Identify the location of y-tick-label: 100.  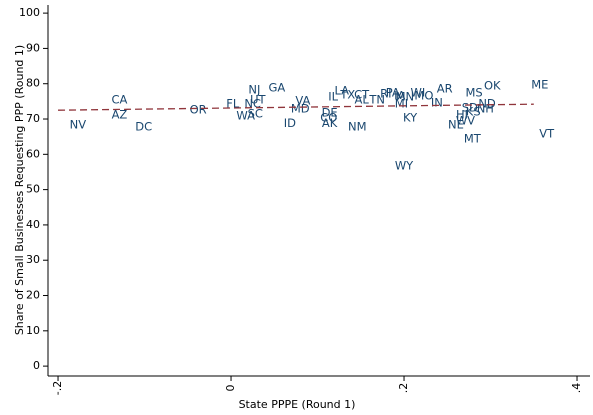
(29, 12).